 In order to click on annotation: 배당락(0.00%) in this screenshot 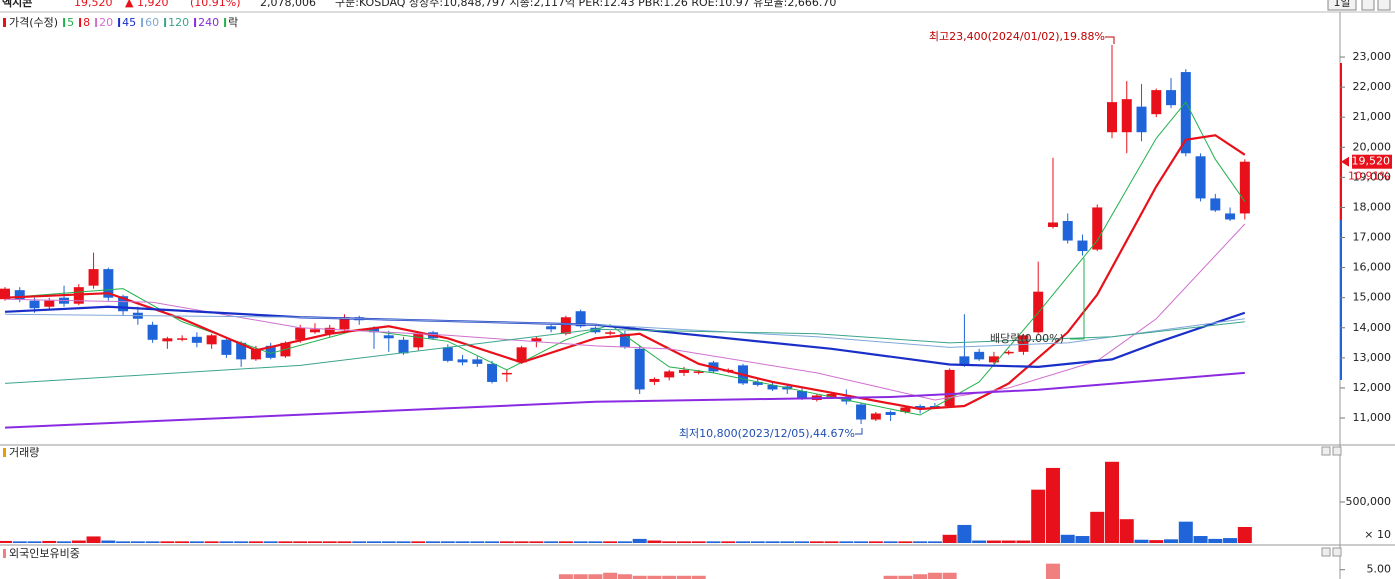, I will do `click(1027, 338)`.